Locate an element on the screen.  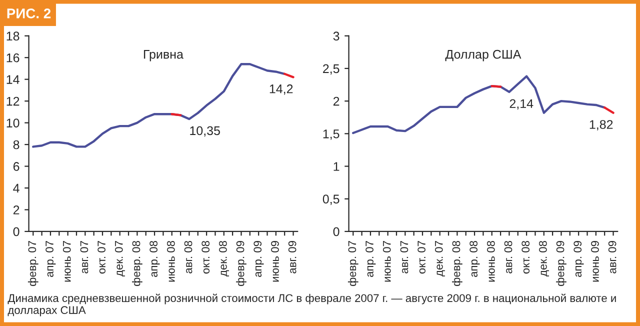
y-tick-label: 3 is located at coordinates (336, 36).